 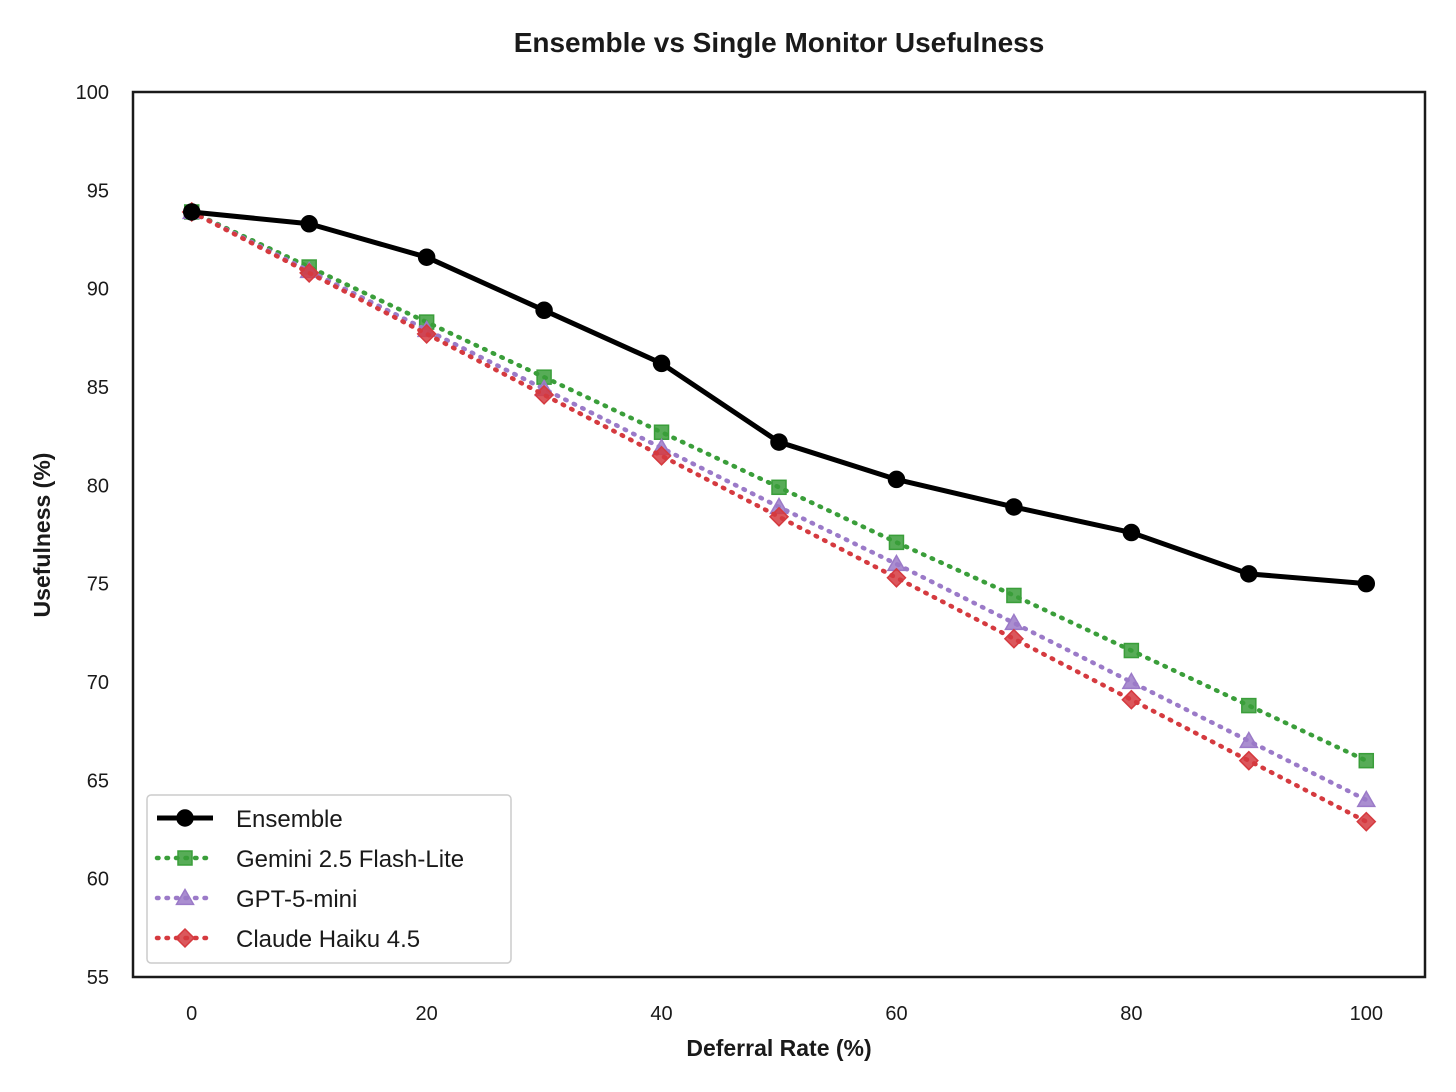 What do you see at coordinates (350, 859) in the screenshot?
I see `legend-label: Gemini 2.5 Flash-Lite` at bounding box center [350, 859].